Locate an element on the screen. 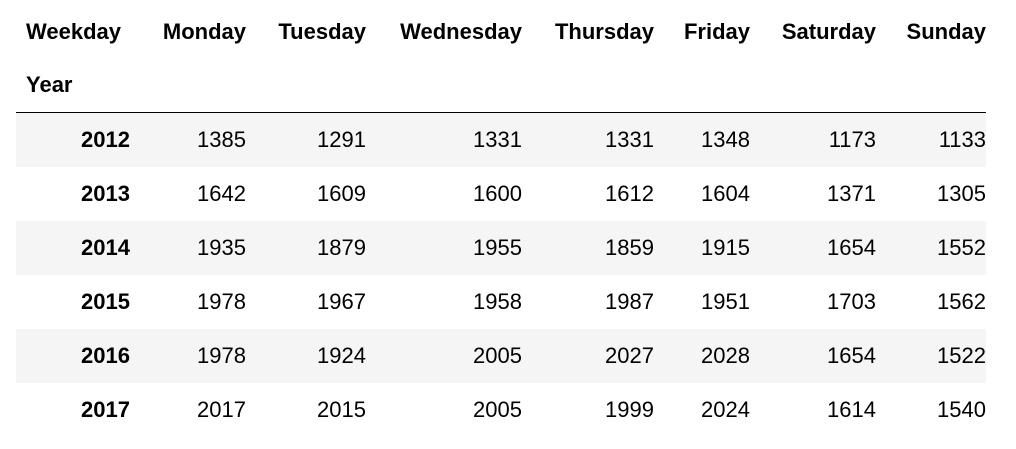 This screenshot has height=449, width=1016. column-header-monday: Monday is located at coordinates (204, 31).